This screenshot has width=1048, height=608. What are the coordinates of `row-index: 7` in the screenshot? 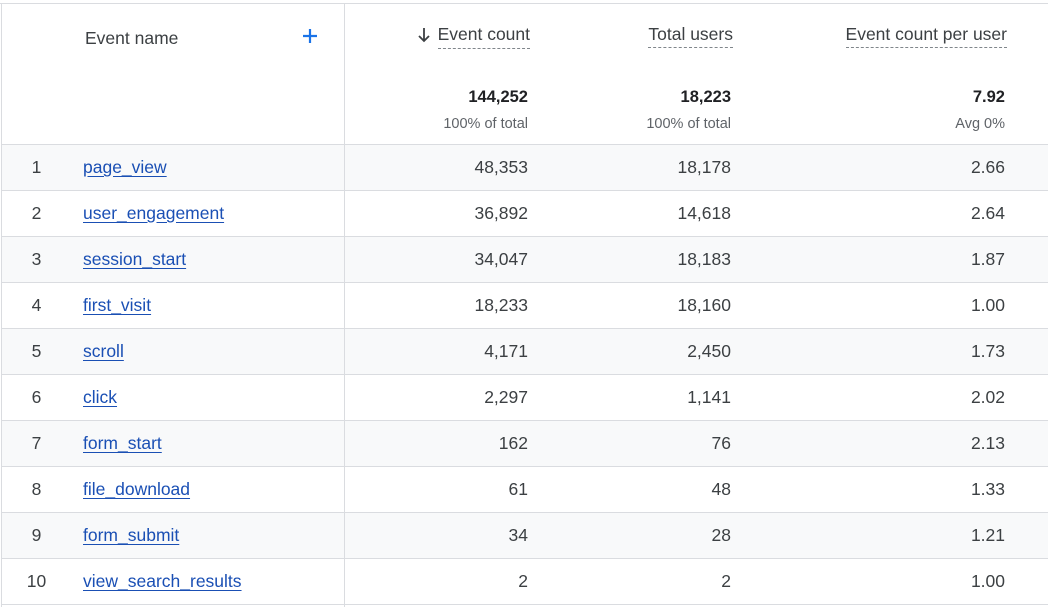 It's located at (36, 443).